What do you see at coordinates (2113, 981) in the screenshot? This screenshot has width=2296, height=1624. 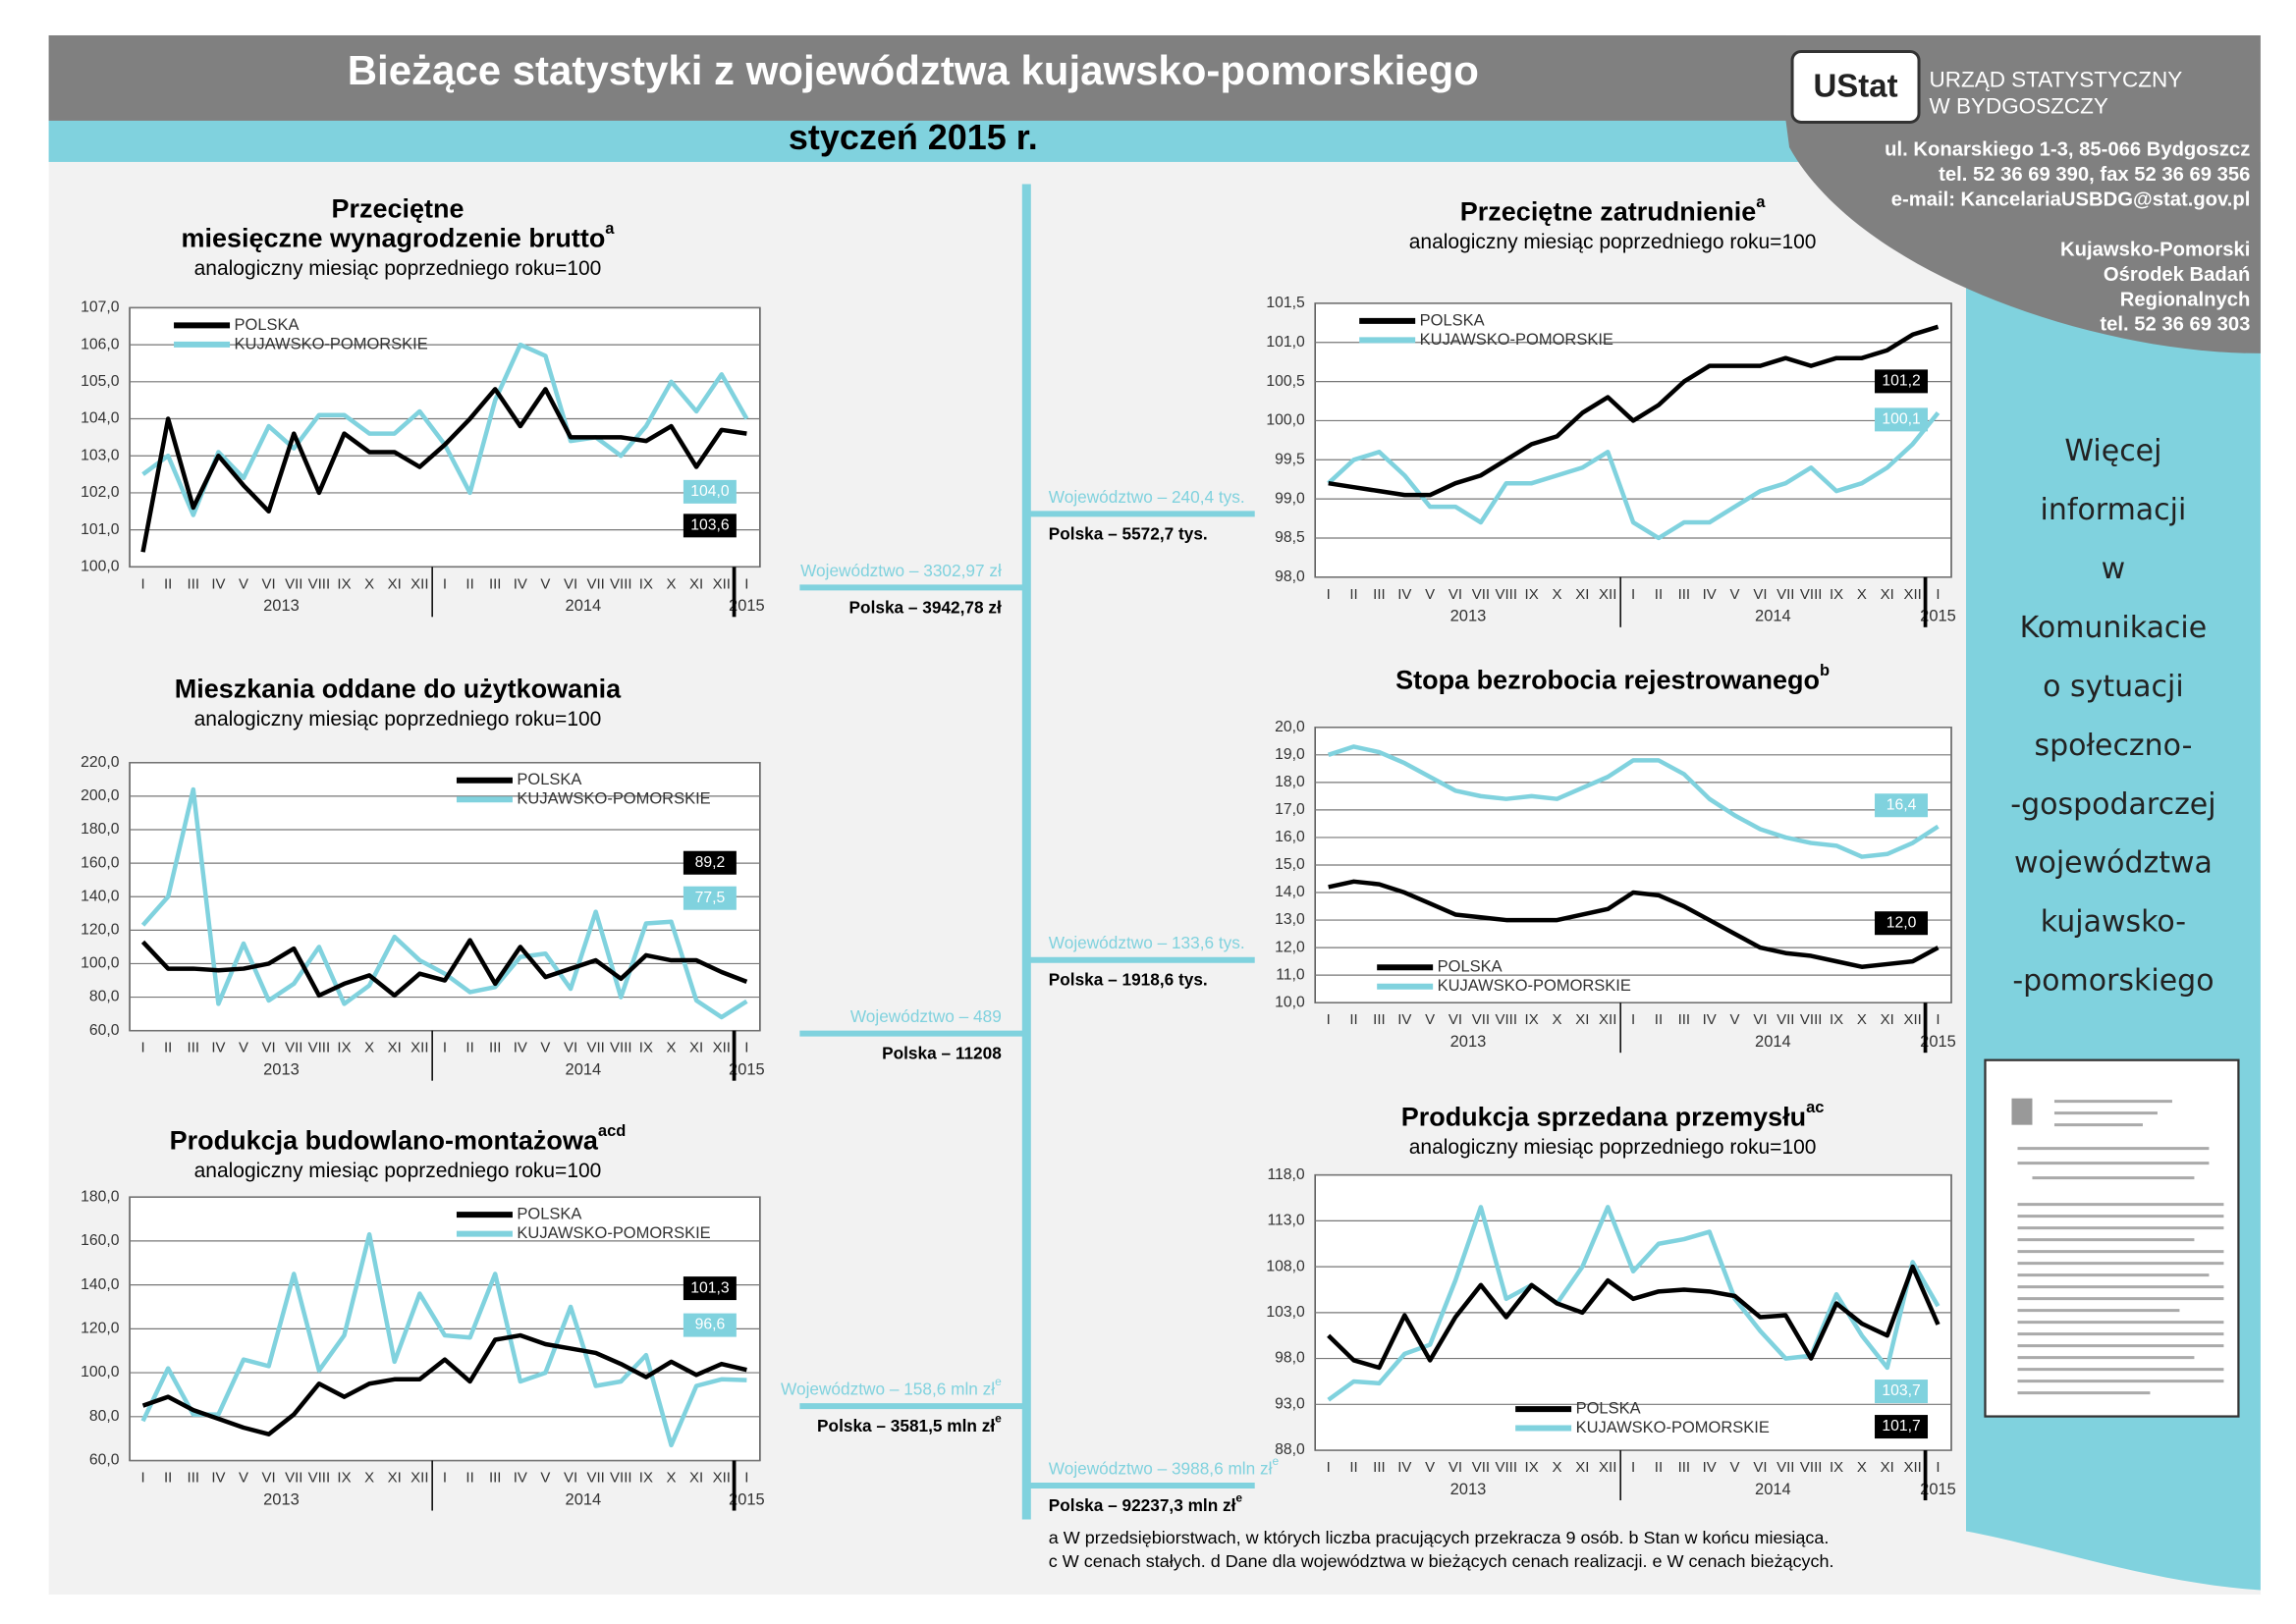 I see `sidebar-line: -pomorskiego` at bounding box center [2113, 981].